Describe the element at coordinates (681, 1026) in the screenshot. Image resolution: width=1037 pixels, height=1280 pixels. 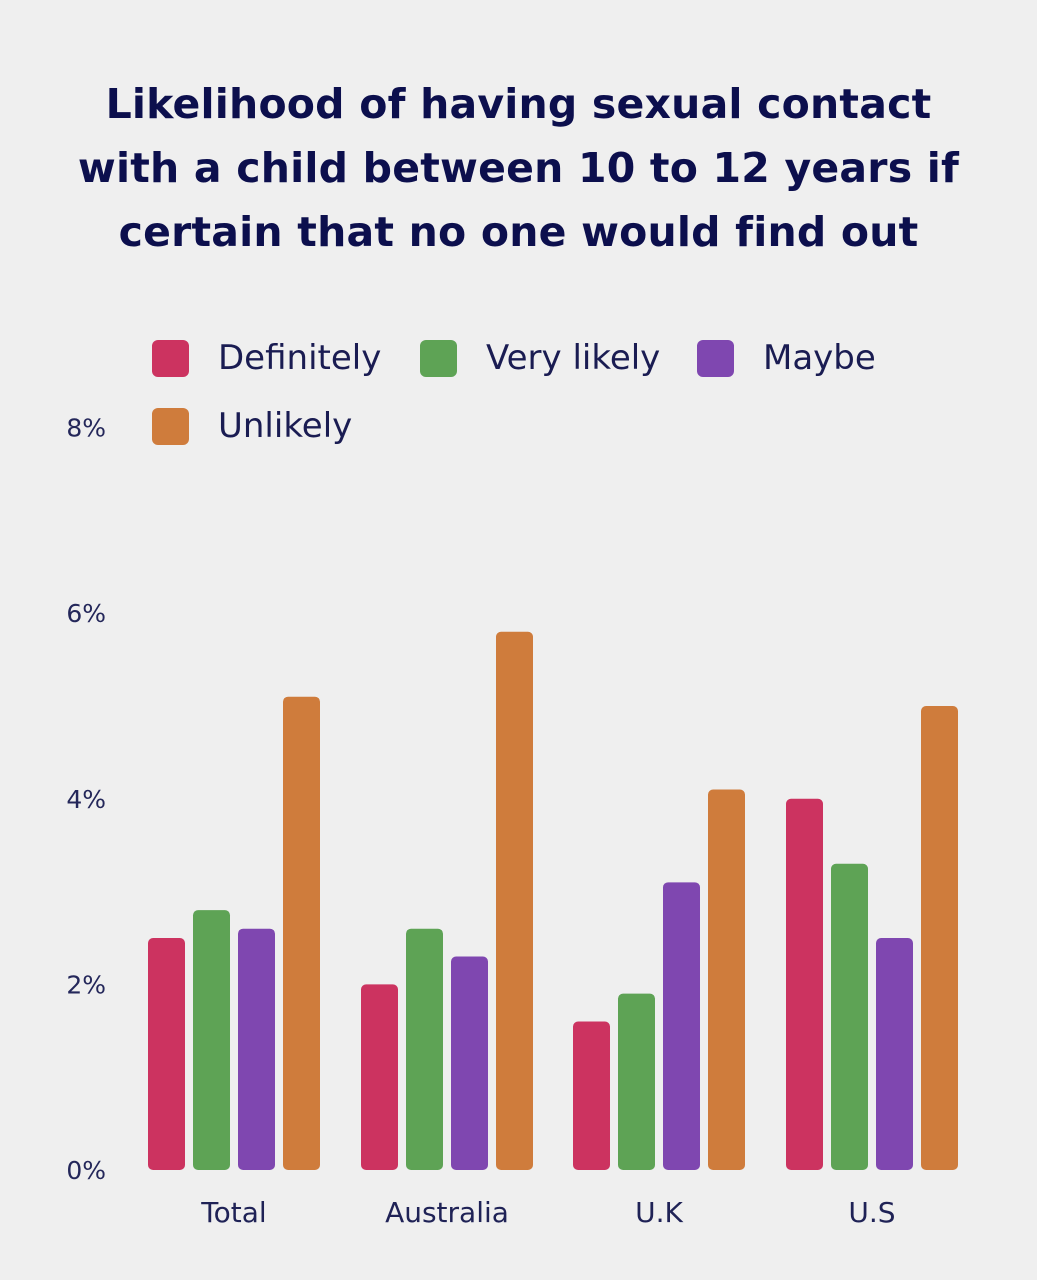
I see `bar-u-k-maybe` at that location.